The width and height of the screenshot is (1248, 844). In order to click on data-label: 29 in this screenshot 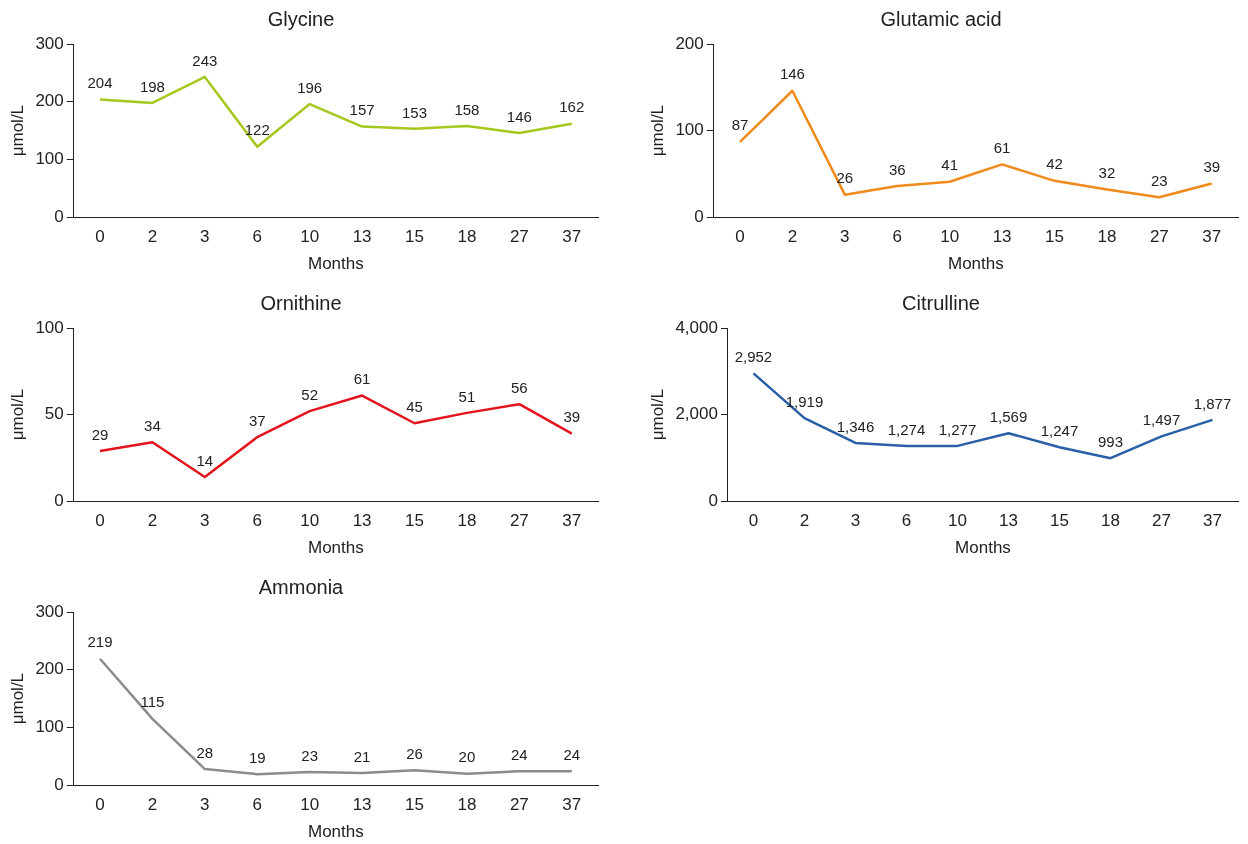, I will do `click(100, 434)`.